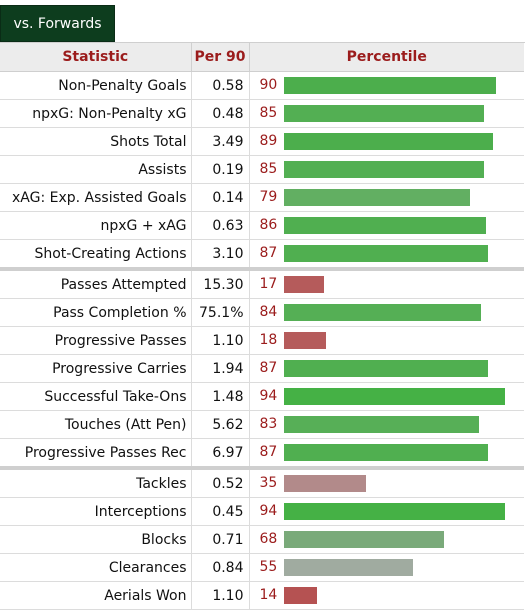  I want to click on percentile-value: 89, so click(268, 141).